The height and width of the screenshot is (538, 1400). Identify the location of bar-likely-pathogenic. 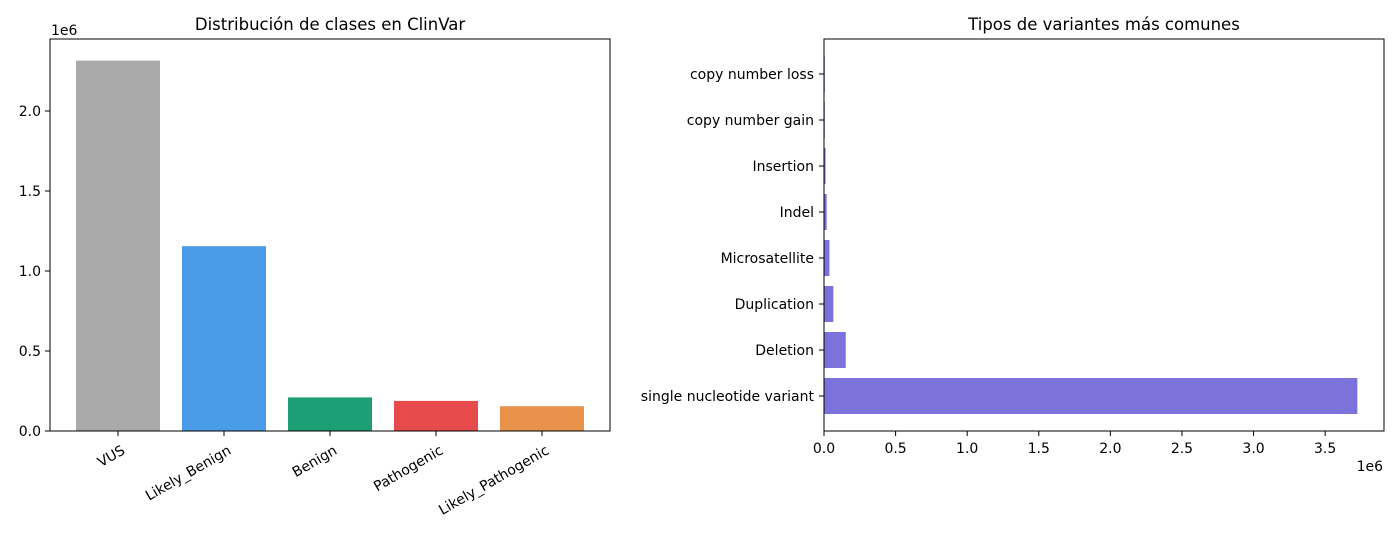
(542, 418).